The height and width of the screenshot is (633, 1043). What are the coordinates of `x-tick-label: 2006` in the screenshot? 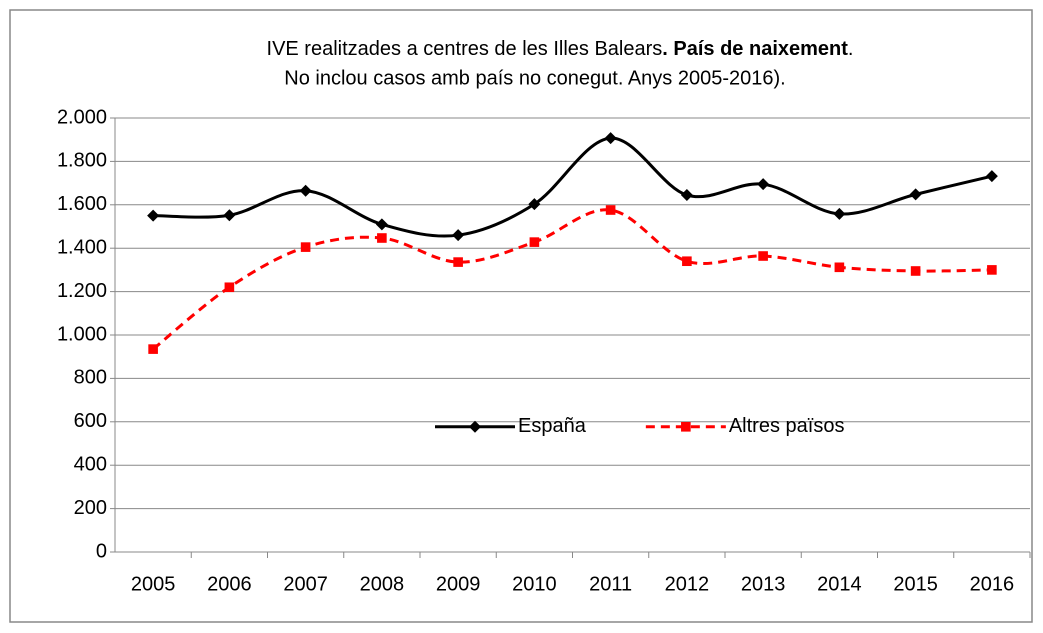 It's located at (229, 584).